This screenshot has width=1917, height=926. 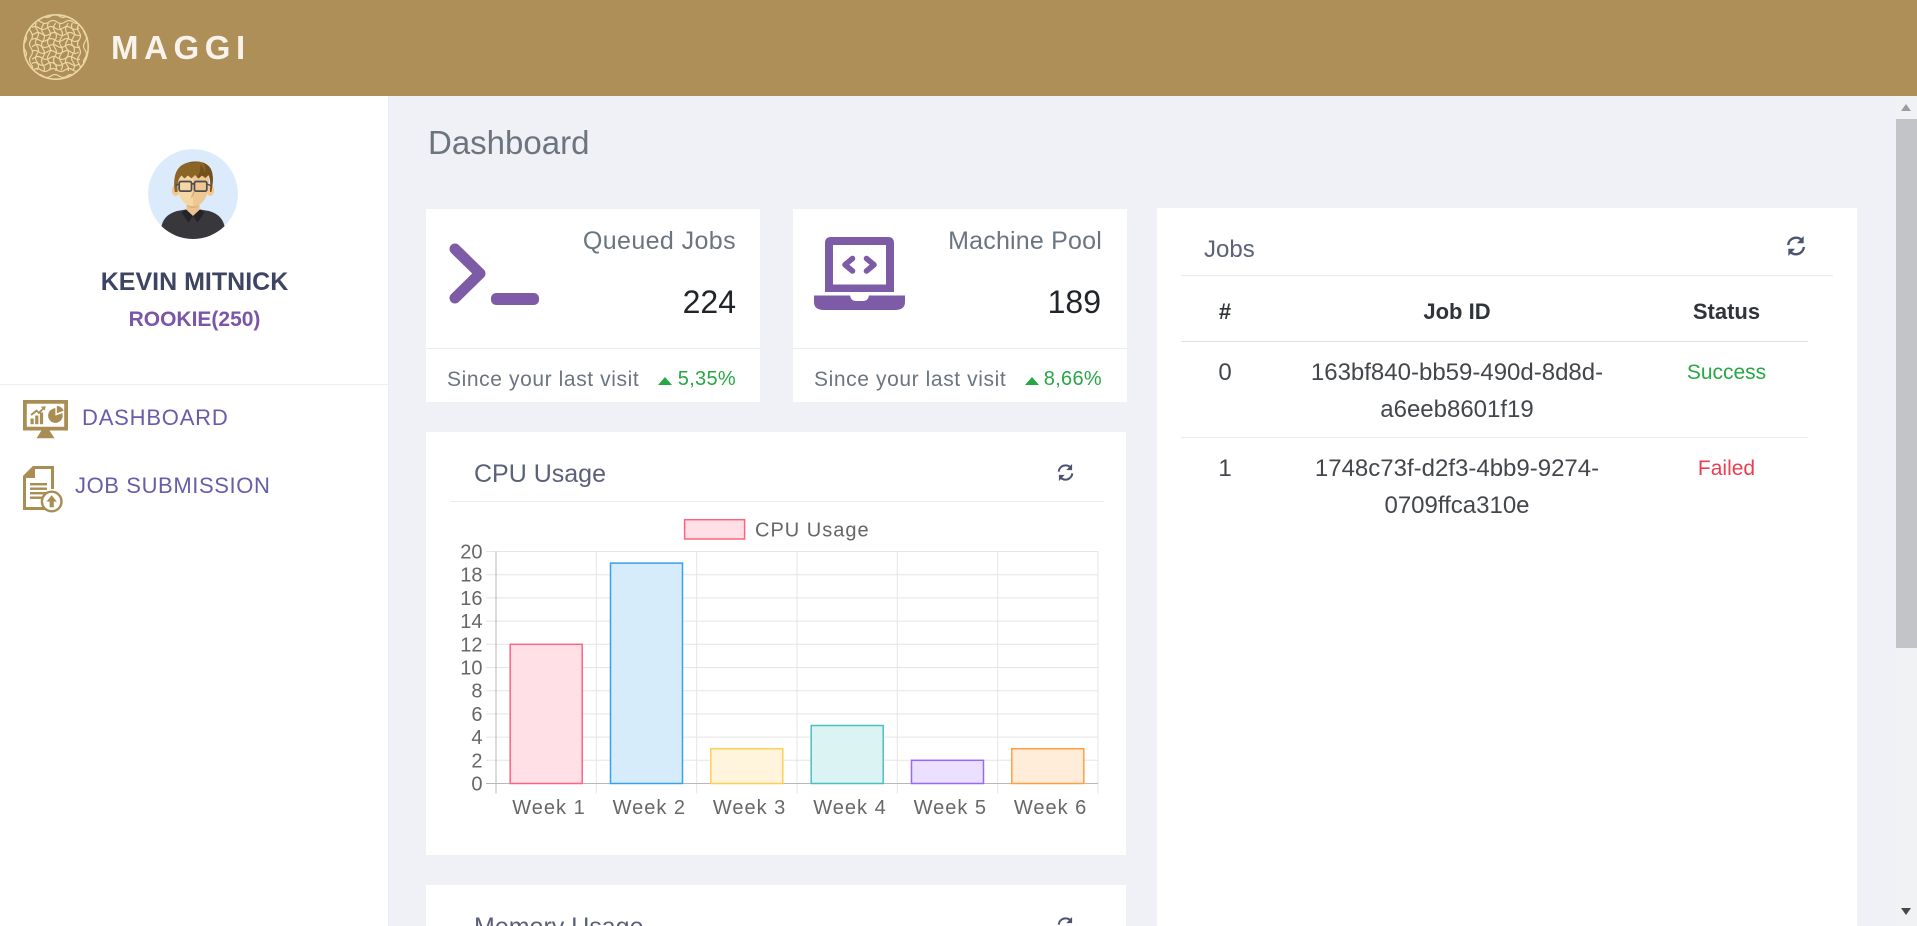 I want to click on svg-text: 2, so click(x=476, y=761).